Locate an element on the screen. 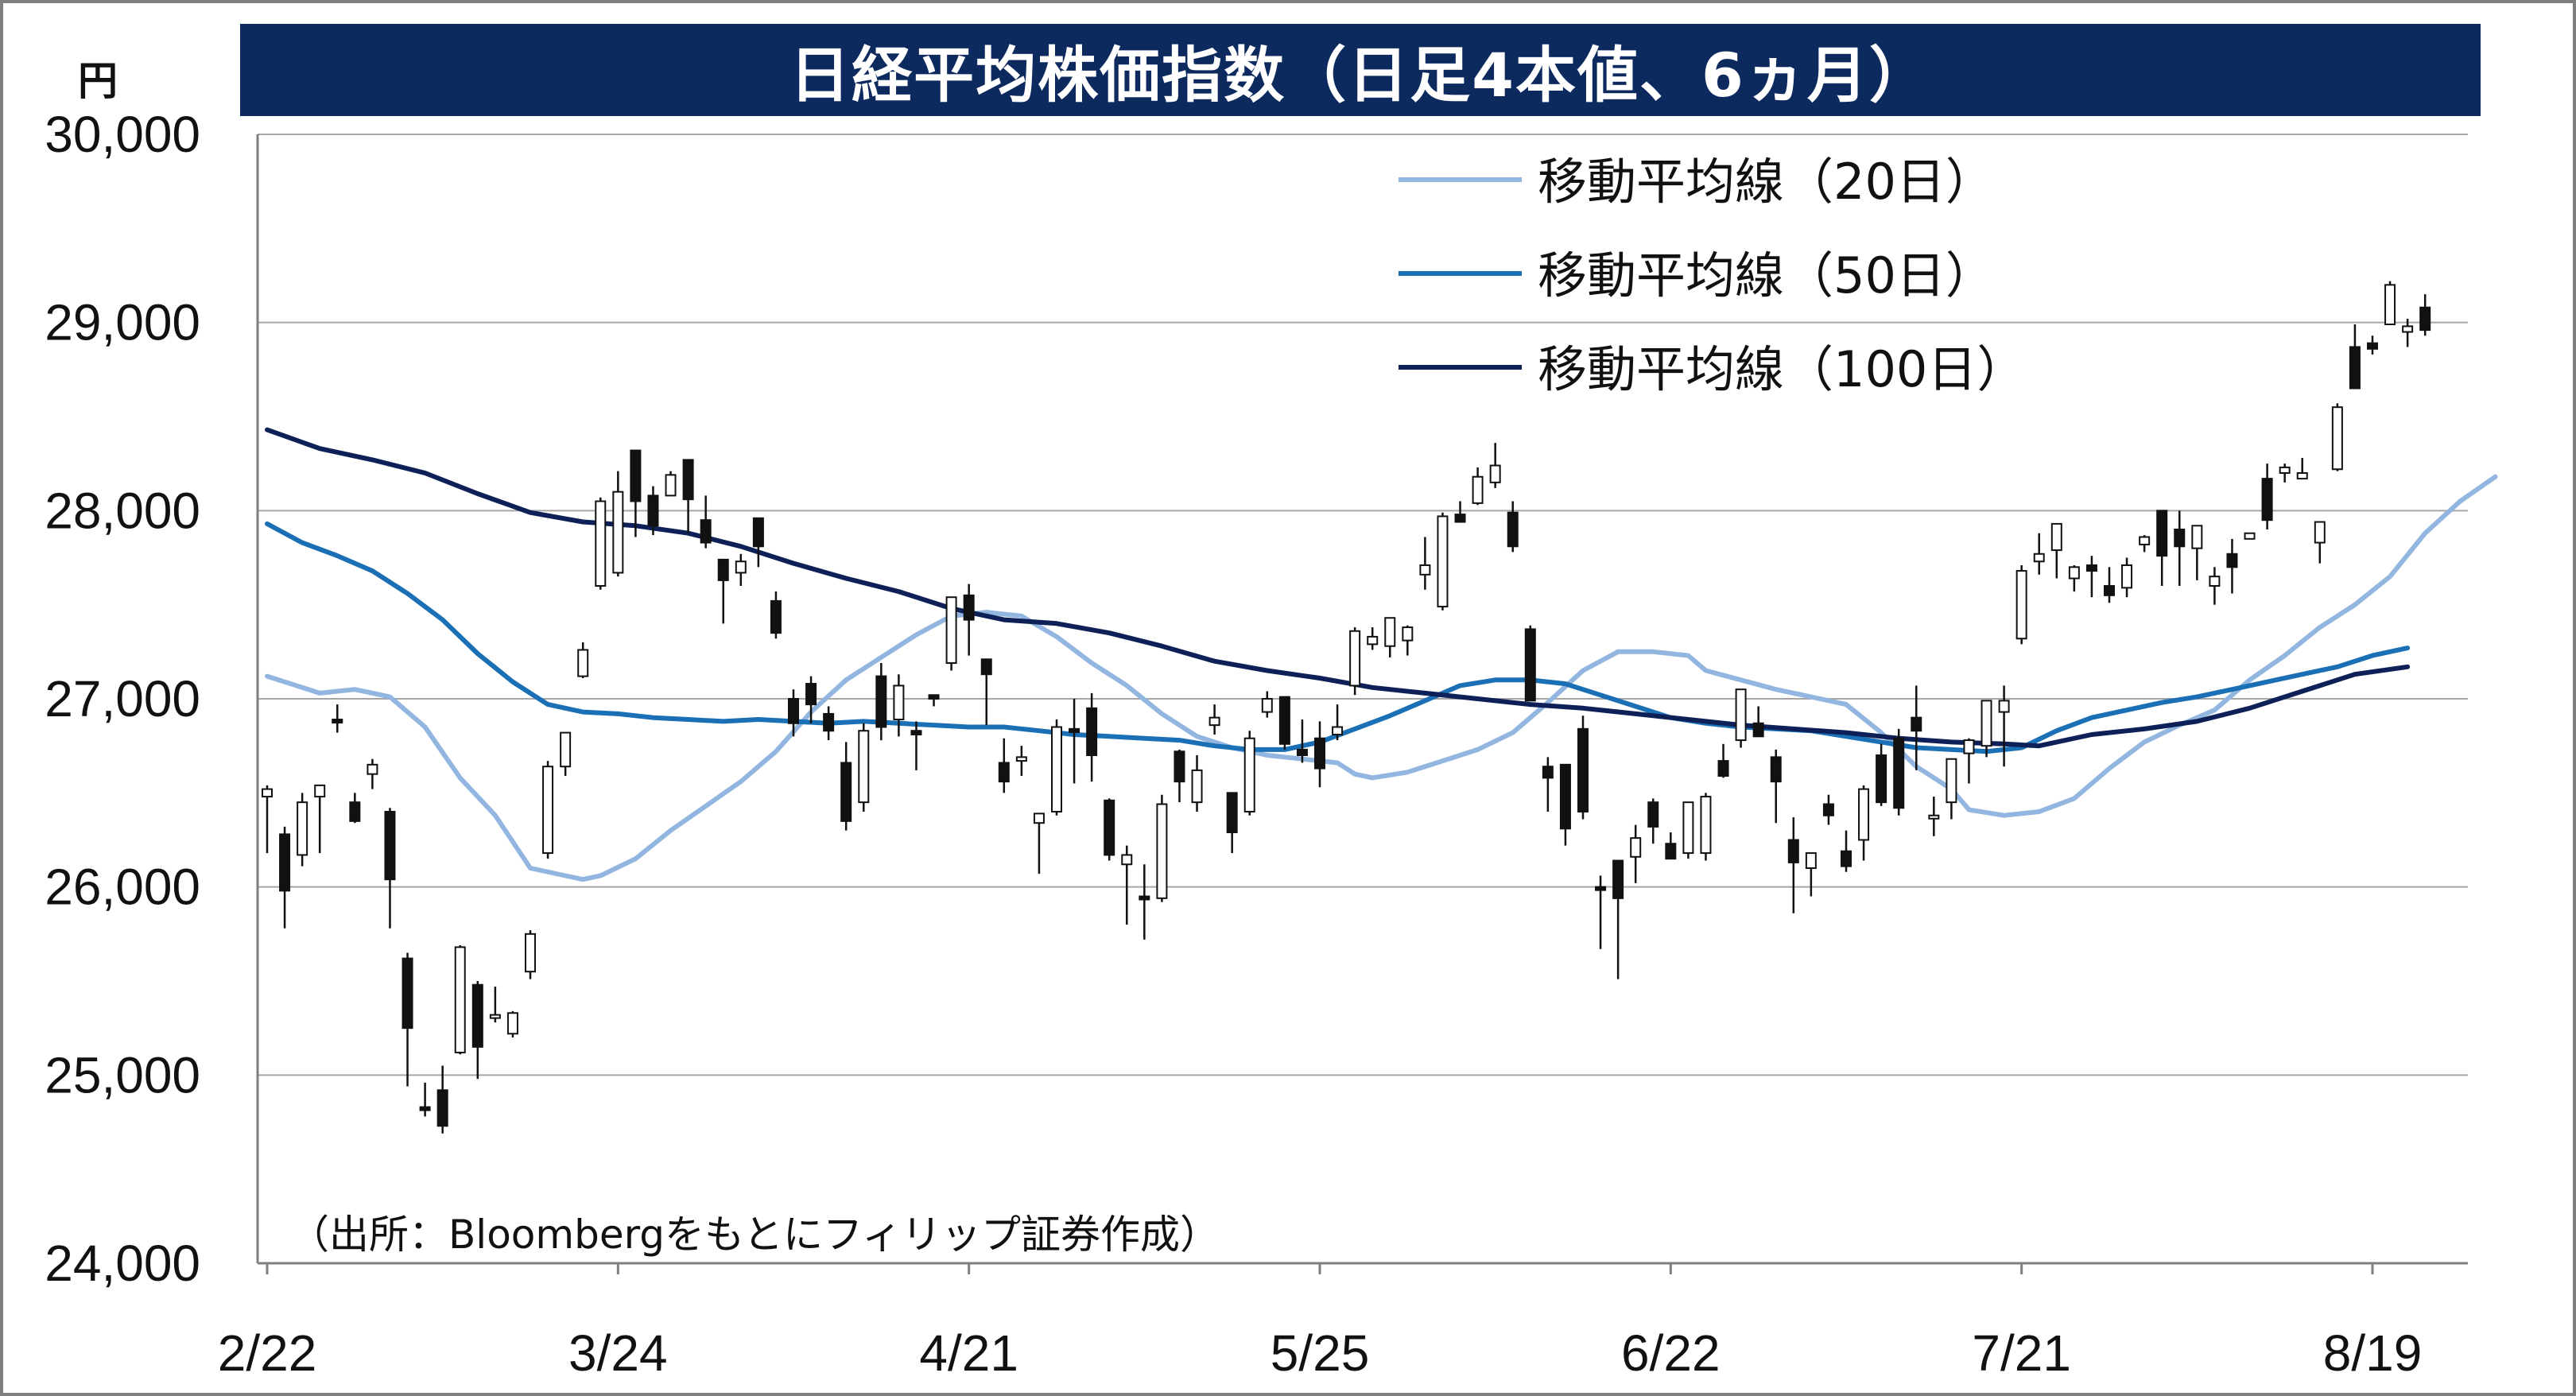 The width and height of the screenshot is (2576, 1396). y-tick-label: 30,000 is located at coordinates (123, 134).